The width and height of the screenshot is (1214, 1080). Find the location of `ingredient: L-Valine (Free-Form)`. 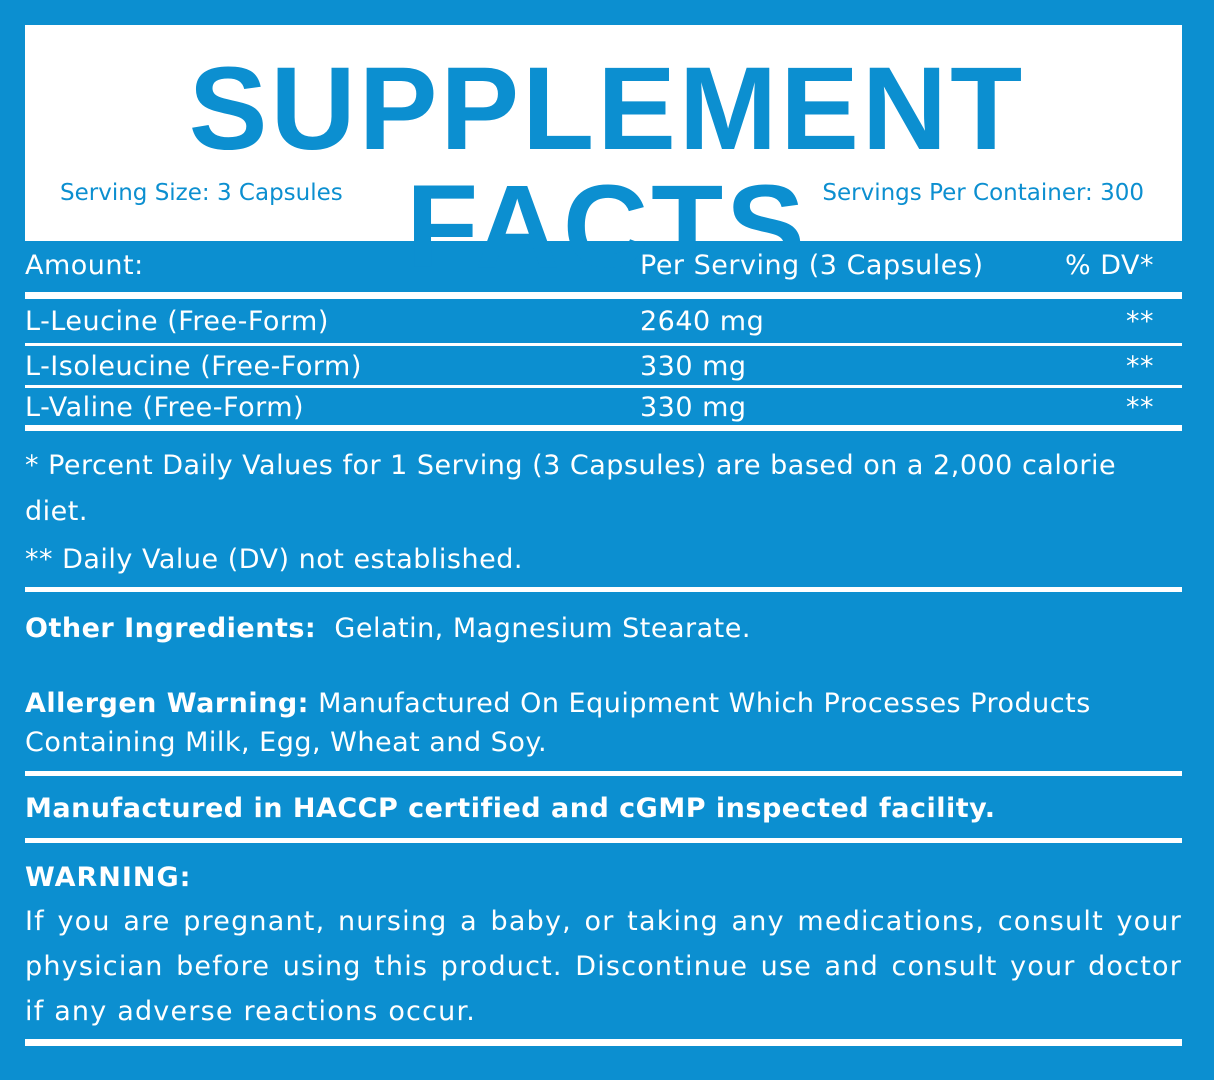

ingredient: L-Valine (Free-Form) is located at coordinates (165, 407).